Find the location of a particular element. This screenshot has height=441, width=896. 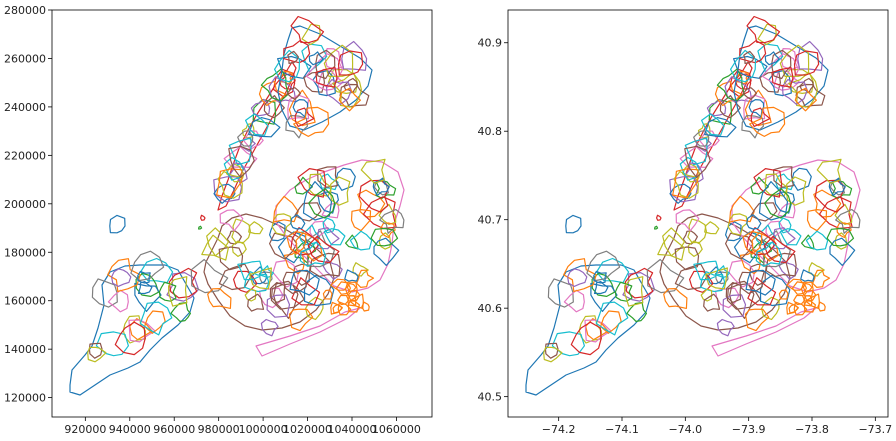

y-tick-label: 140000 is located at coordinates (25, 349).